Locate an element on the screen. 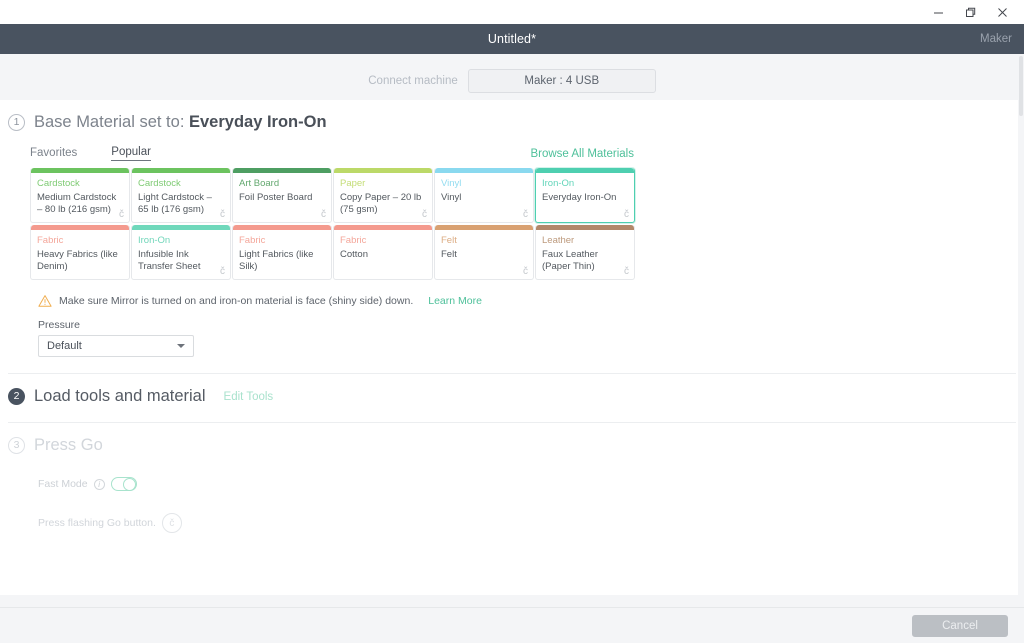  material-category: Vinyl is located at coordinates (451, 183).